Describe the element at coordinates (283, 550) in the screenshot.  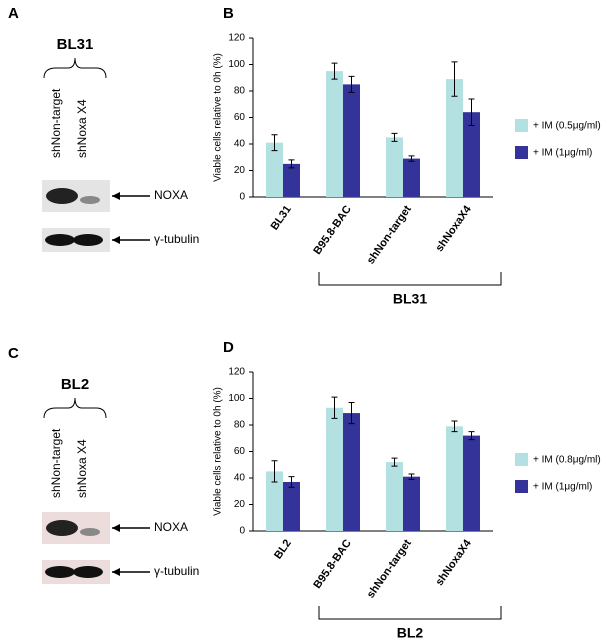
I see `x-tick-label: BL2` at that location.